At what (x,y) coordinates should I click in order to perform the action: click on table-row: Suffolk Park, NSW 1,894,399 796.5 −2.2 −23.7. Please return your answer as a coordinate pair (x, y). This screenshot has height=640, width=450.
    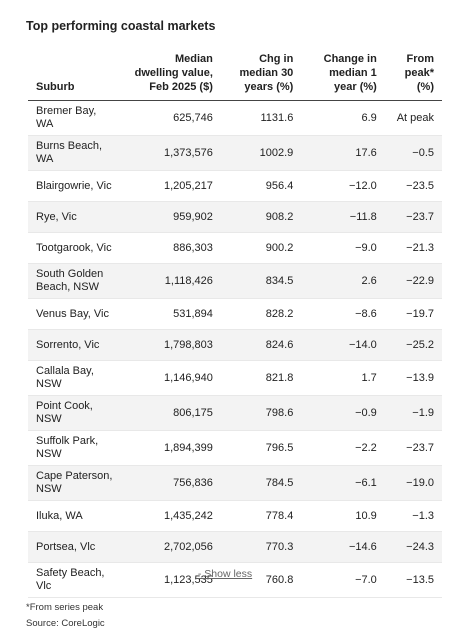
    Looking at the image, I should click on (235, 448).